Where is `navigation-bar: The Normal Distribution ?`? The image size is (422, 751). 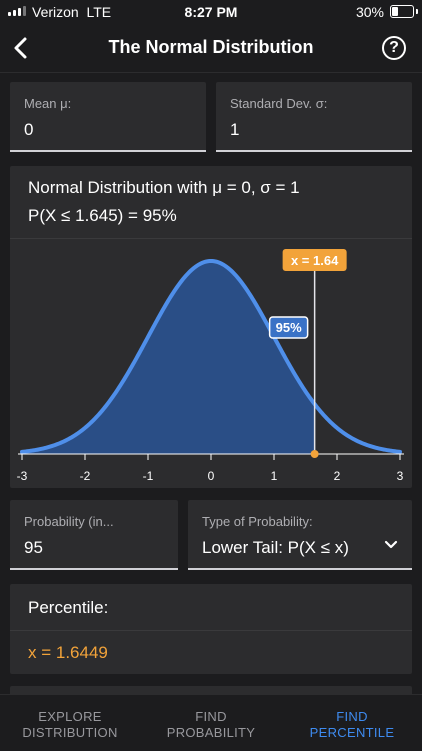
navigation-bar: The Normal Distribution ? is located at coordinates (211, 48).